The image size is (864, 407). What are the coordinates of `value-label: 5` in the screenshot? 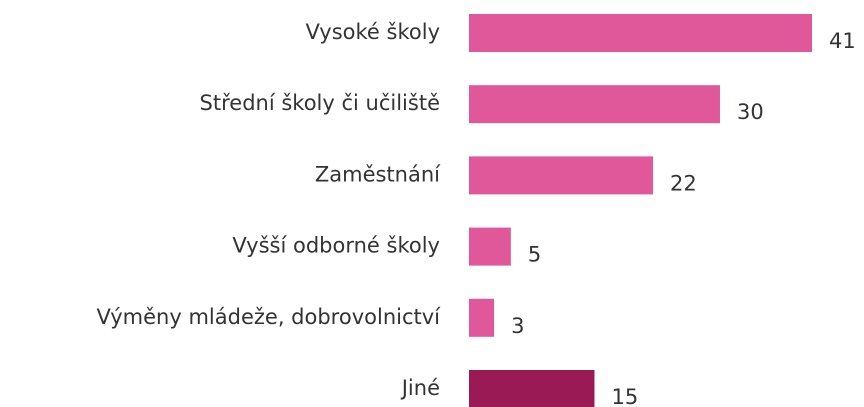 It's located at (534, 255).